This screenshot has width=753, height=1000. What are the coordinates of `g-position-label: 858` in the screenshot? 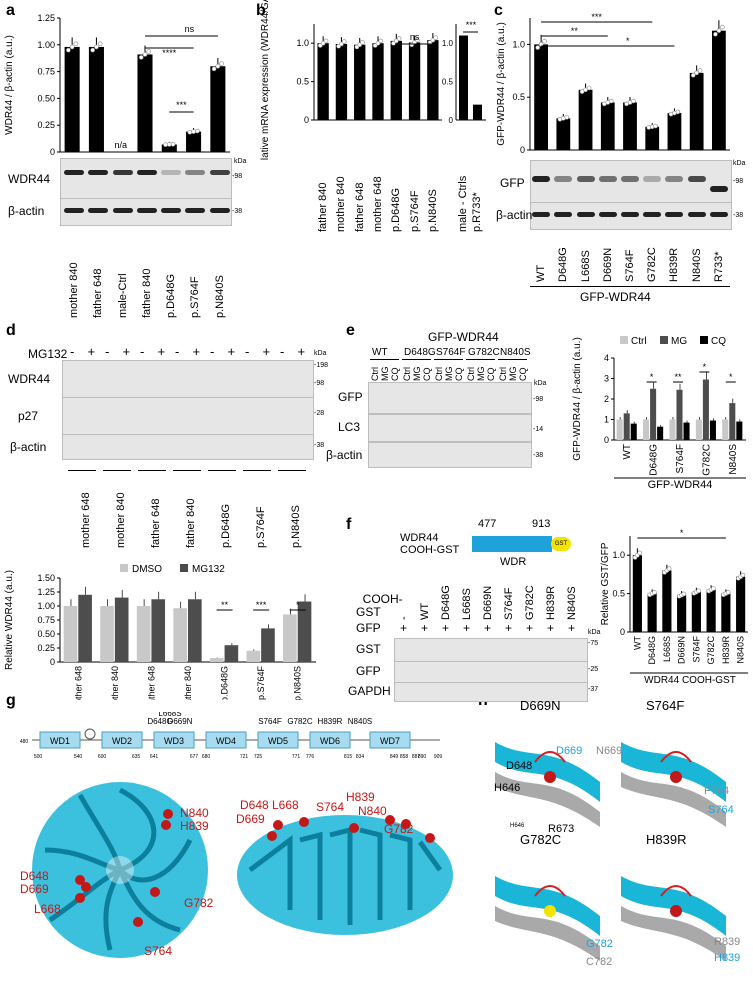 It's located at (404, 757).